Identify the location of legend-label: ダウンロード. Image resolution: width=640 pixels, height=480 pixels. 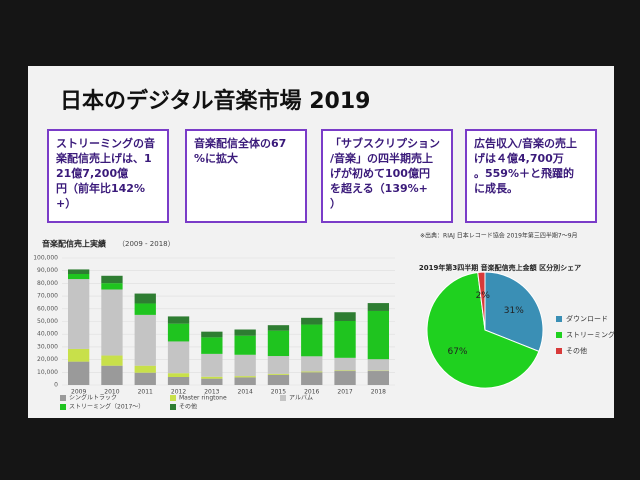
(587, 318).